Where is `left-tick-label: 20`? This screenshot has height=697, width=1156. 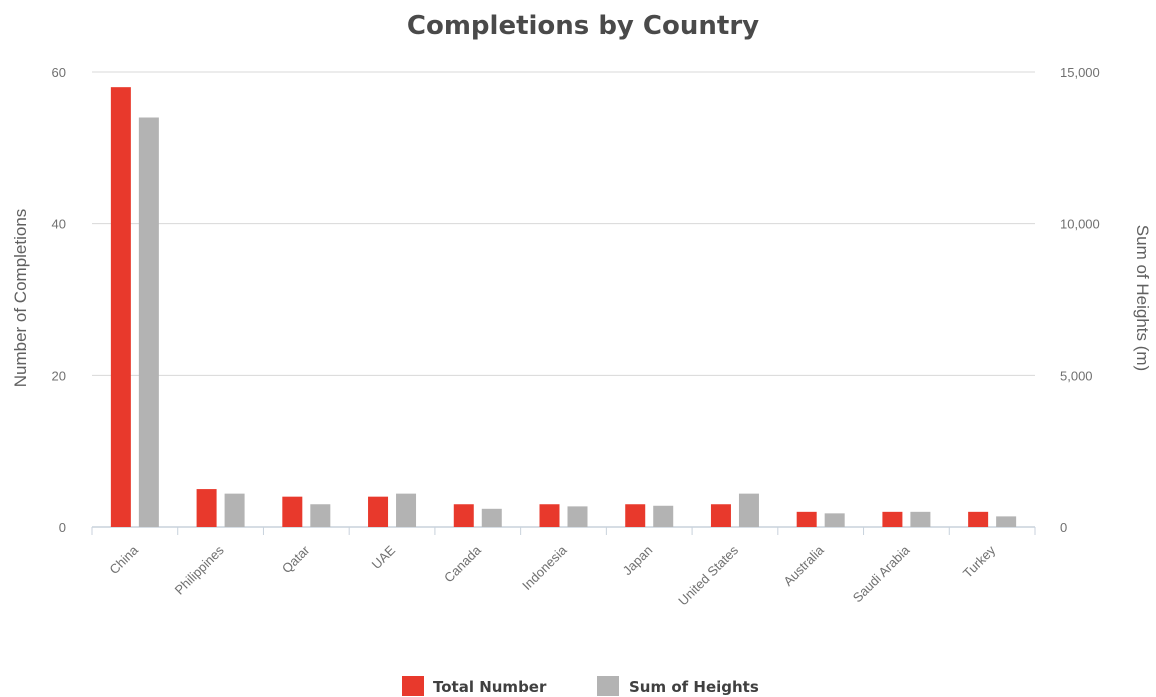
left-tick-label: 20 is located at coordinates (59, 375).